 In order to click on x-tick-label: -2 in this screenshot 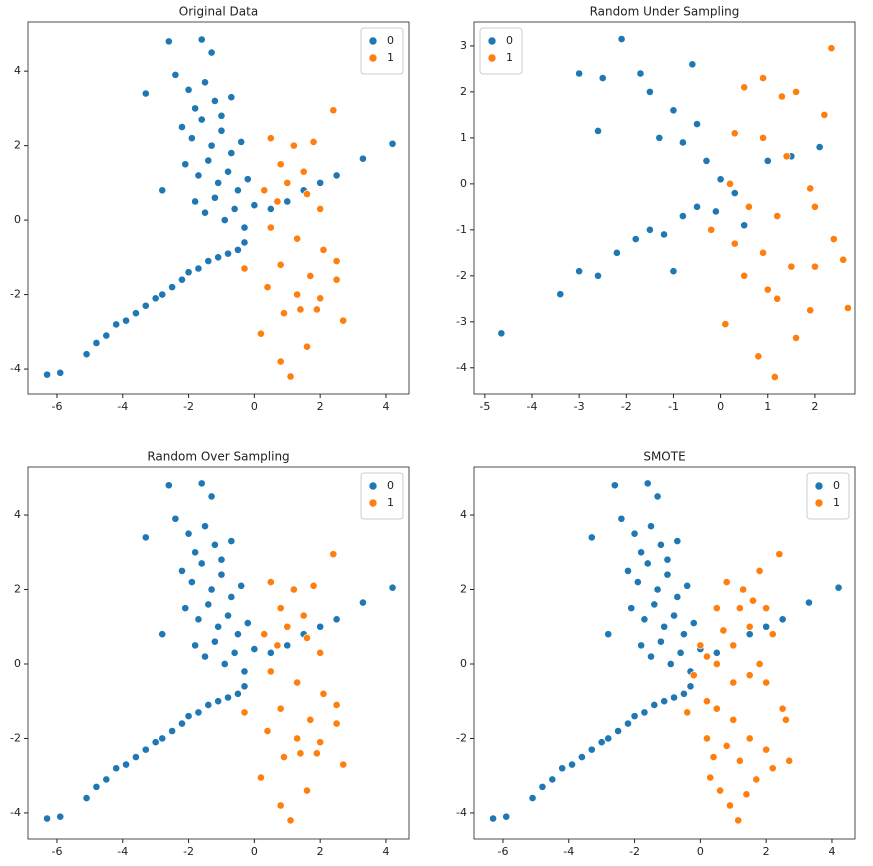, I will do `click(188, 851)`.